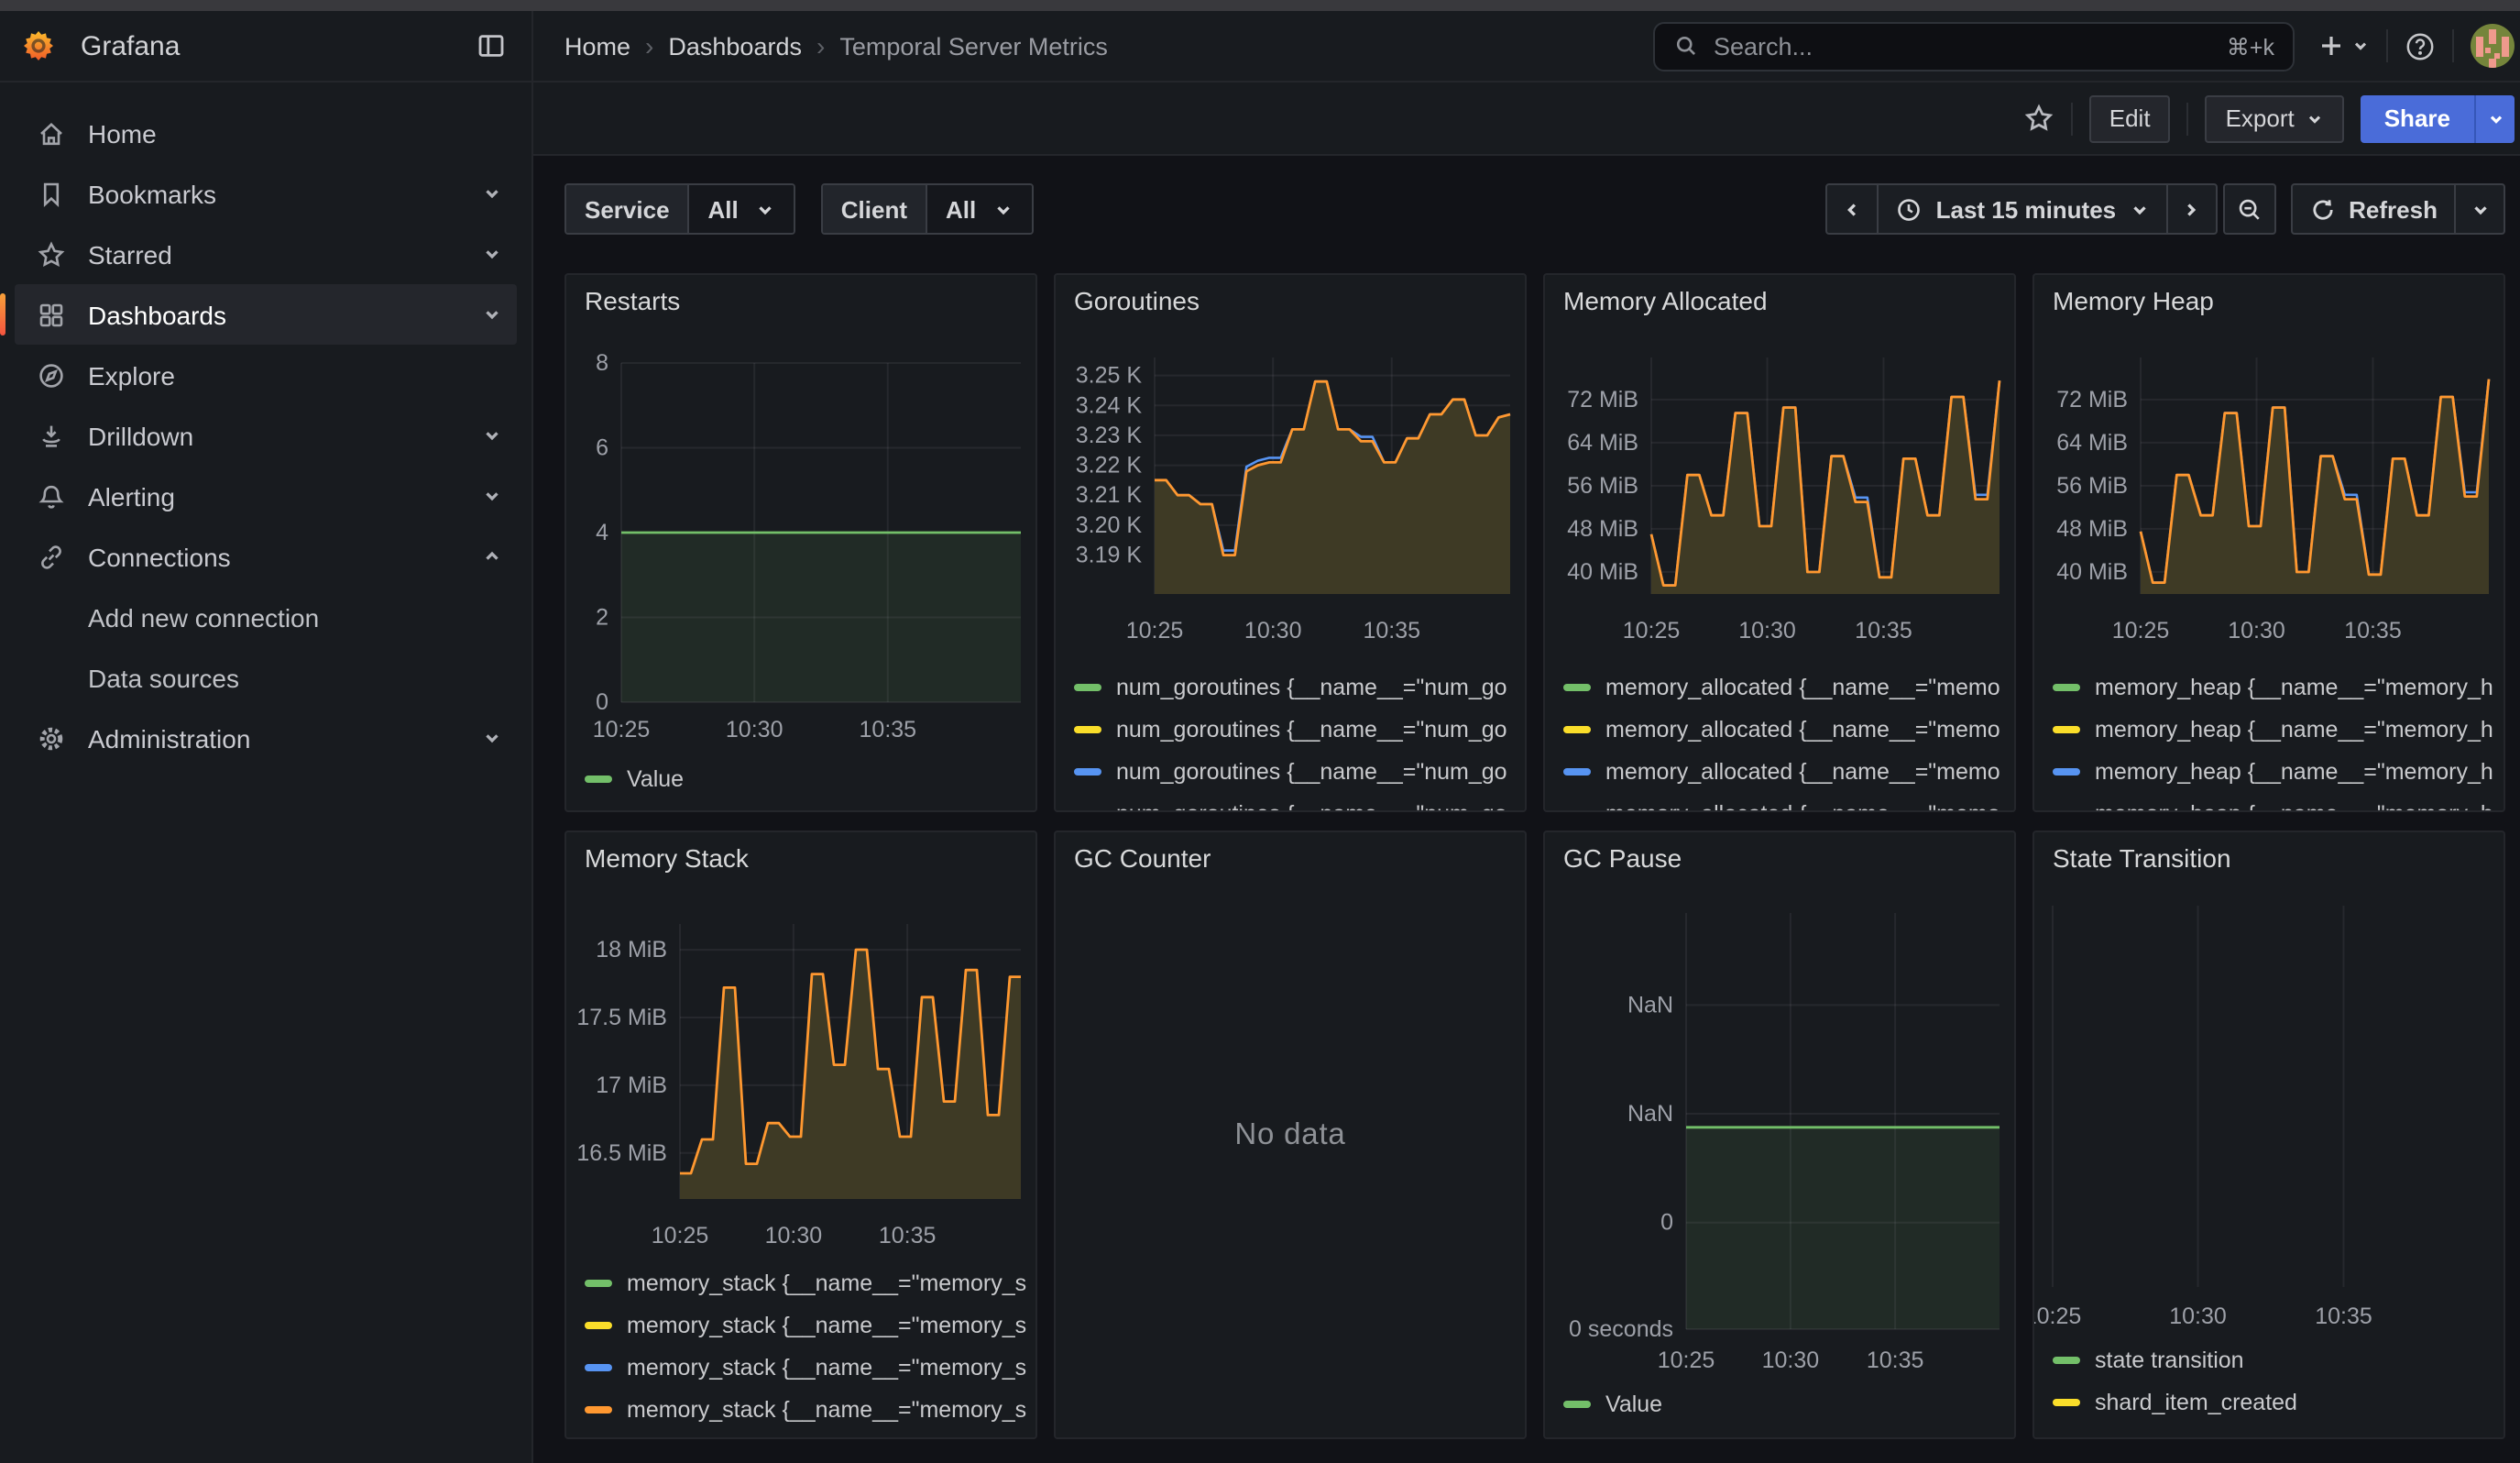 This screenshot has height=1463, width=2520. What do you see at coordinates (266, 375) in the screenshot?
I see `sidebar-item-explore: Explore` at bounding box center [266, 375].